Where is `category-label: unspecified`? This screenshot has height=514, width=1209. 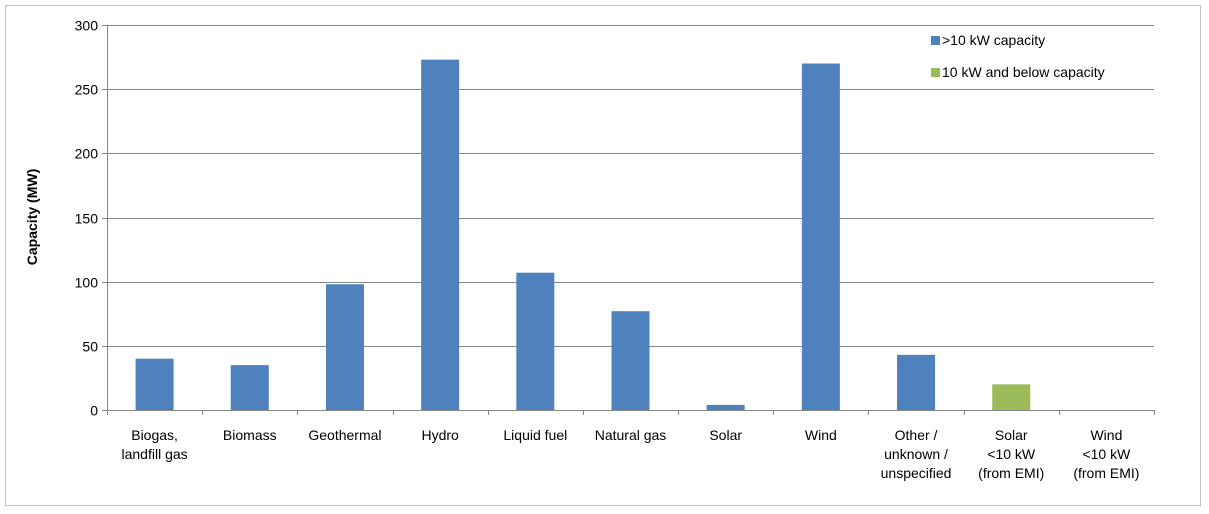 category-label: unspecified is located at coordinates (916, 473).